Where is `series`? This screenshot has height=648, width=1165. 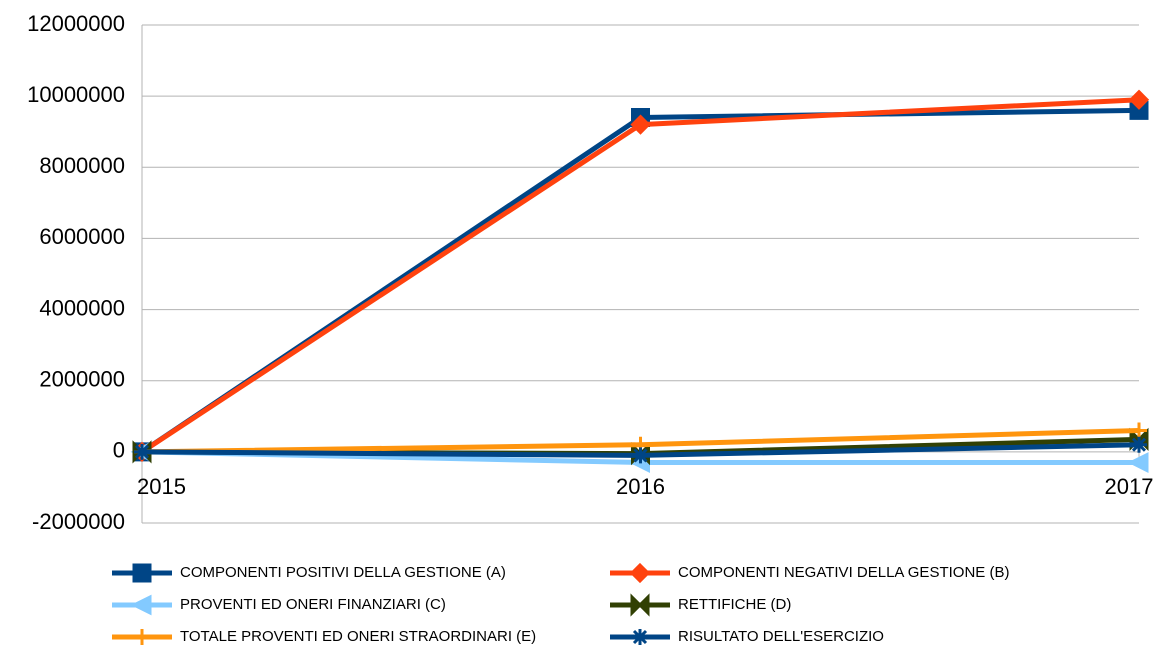 series is located at coordinates (640, 450).